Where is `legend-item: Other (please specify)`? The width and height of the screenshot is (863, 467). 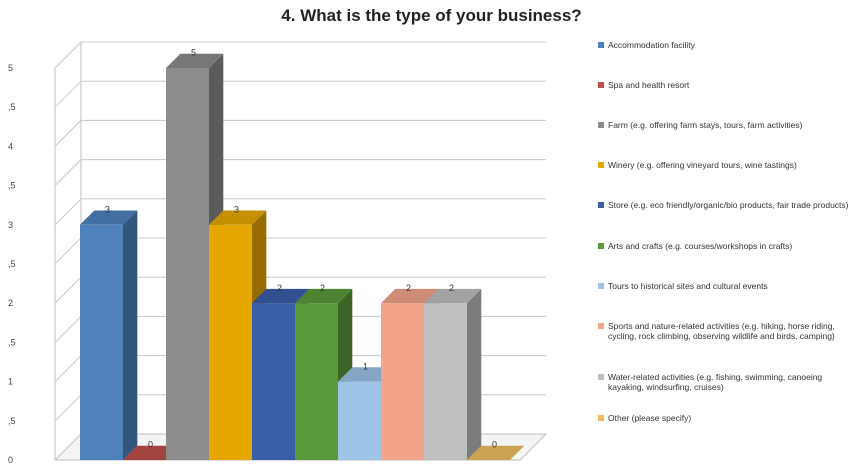
legend-item: Other (please specify) is located at coordinates (729, 418).